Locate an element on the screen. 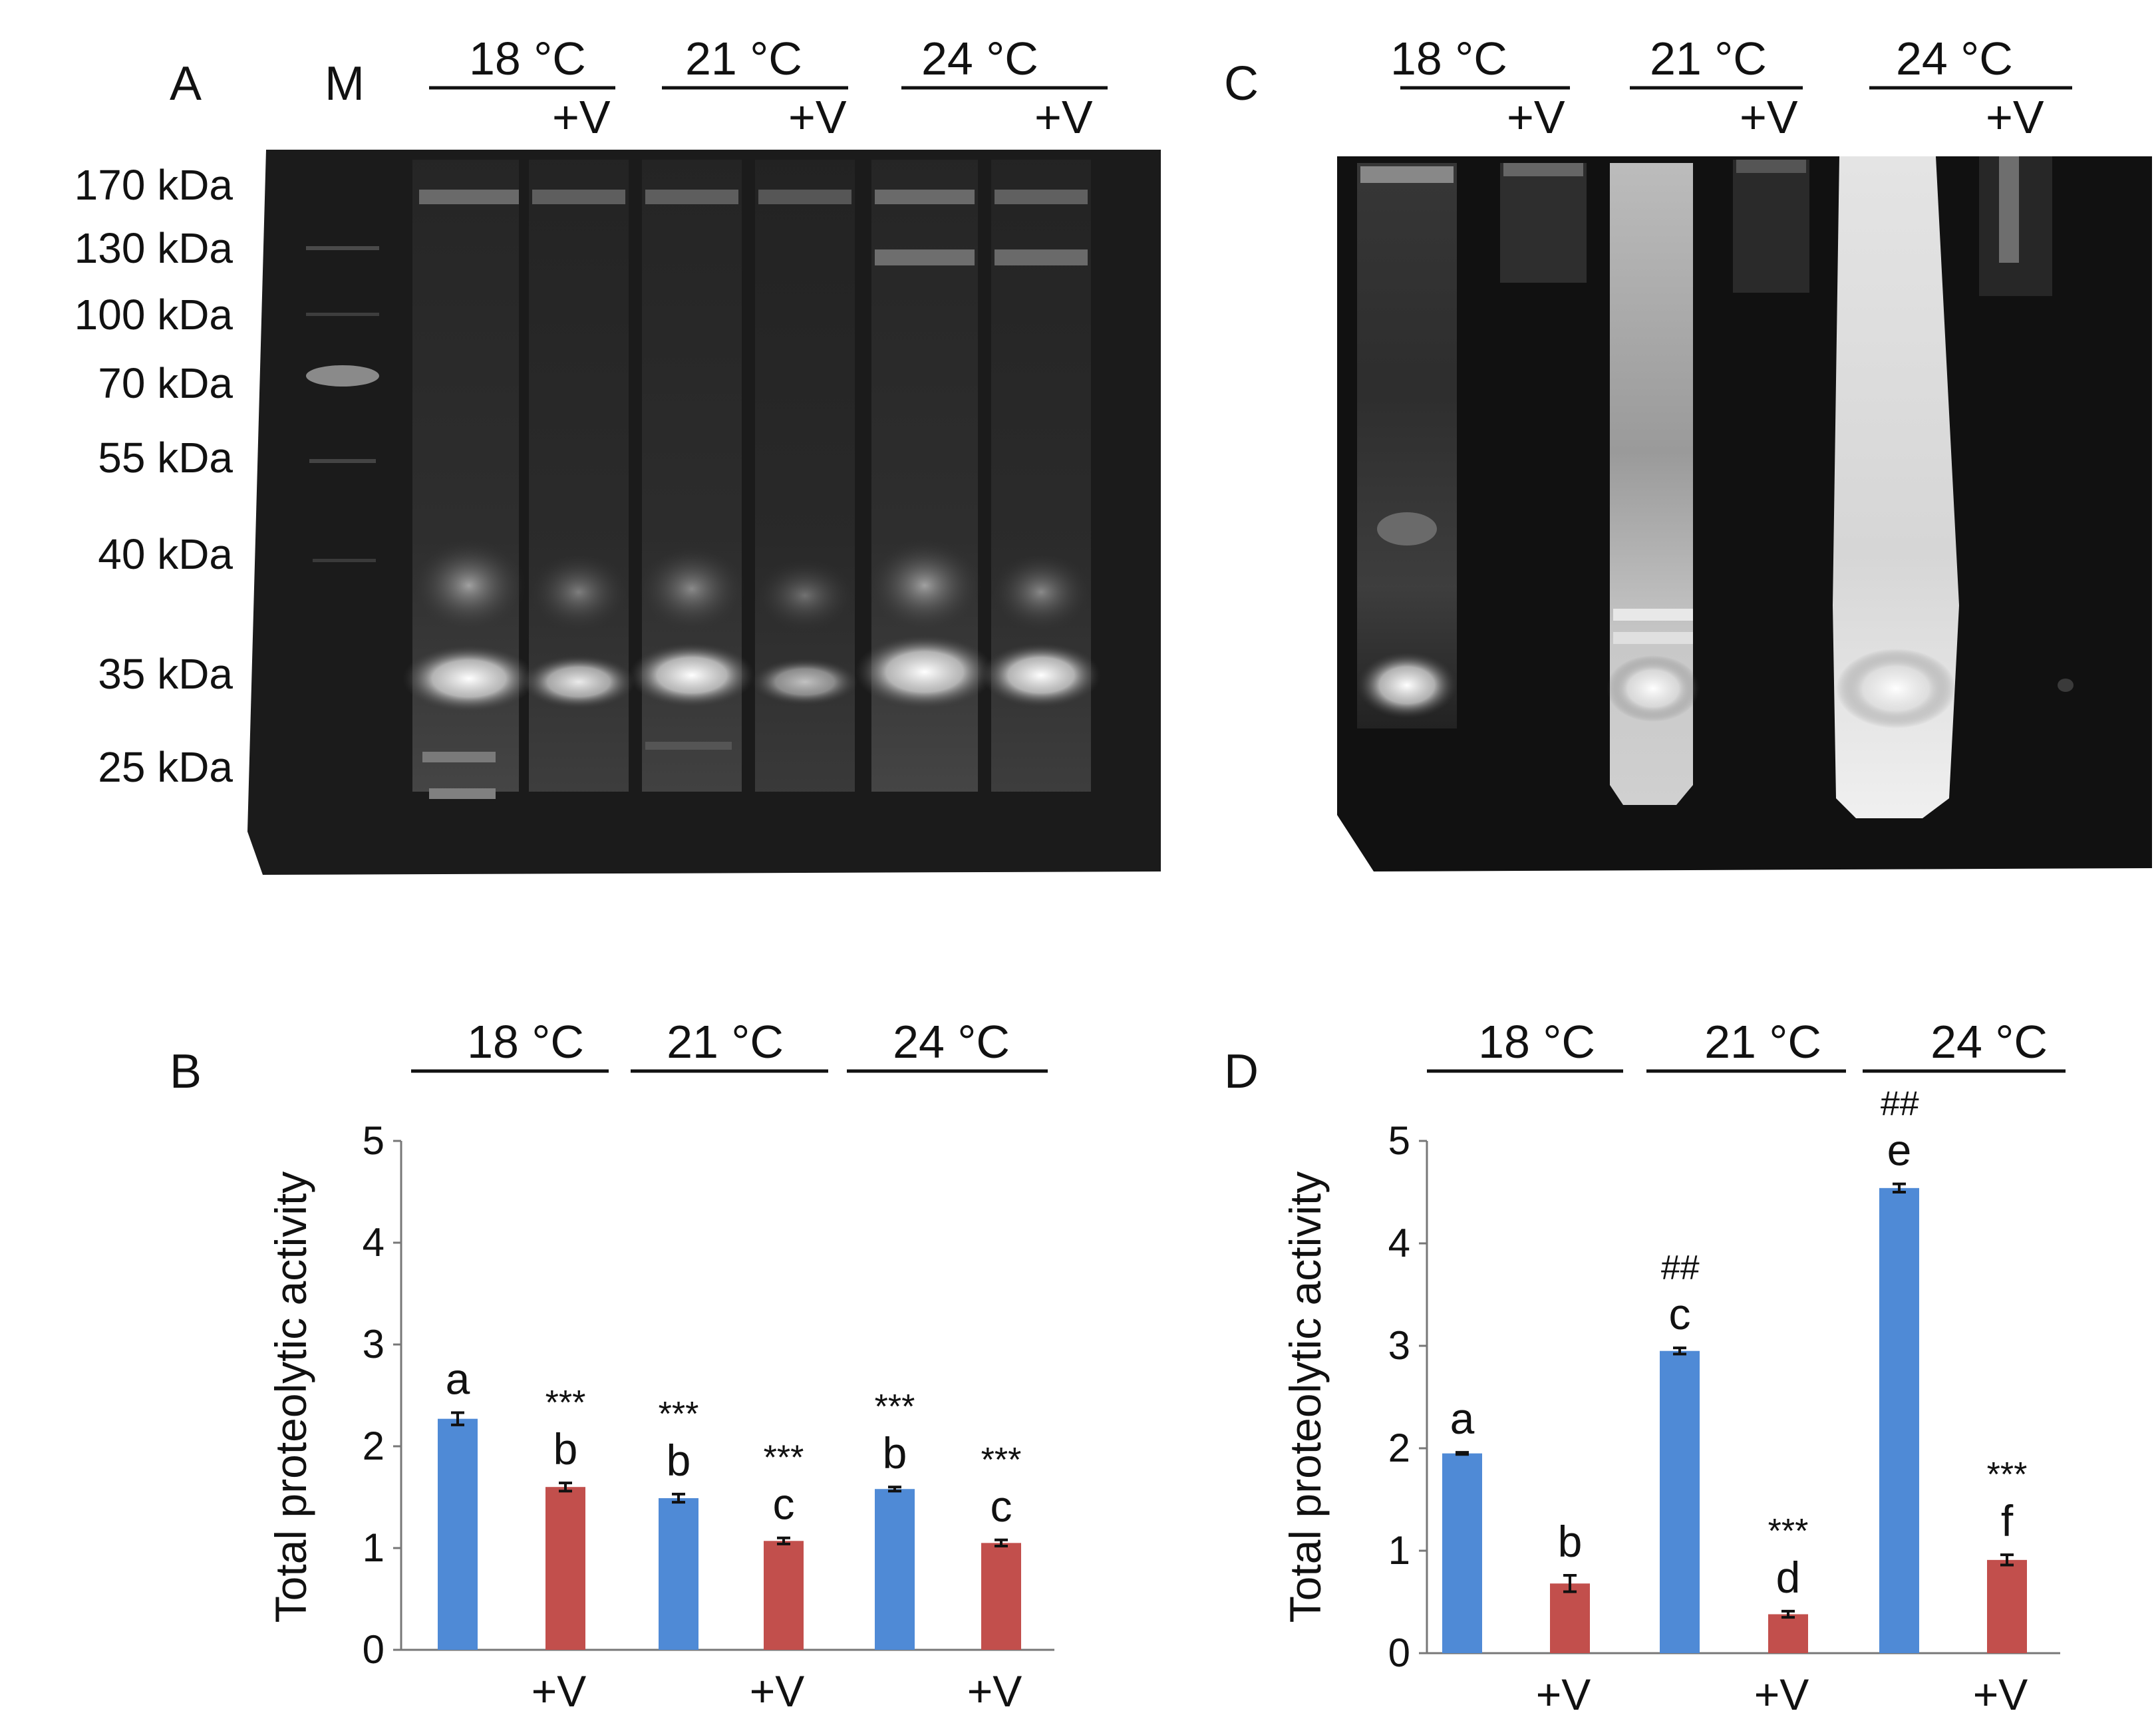 This screenshot has height=1731, width=2156. chart-d-y-tick-label: 0 is located at coordinates (1399, 1653).